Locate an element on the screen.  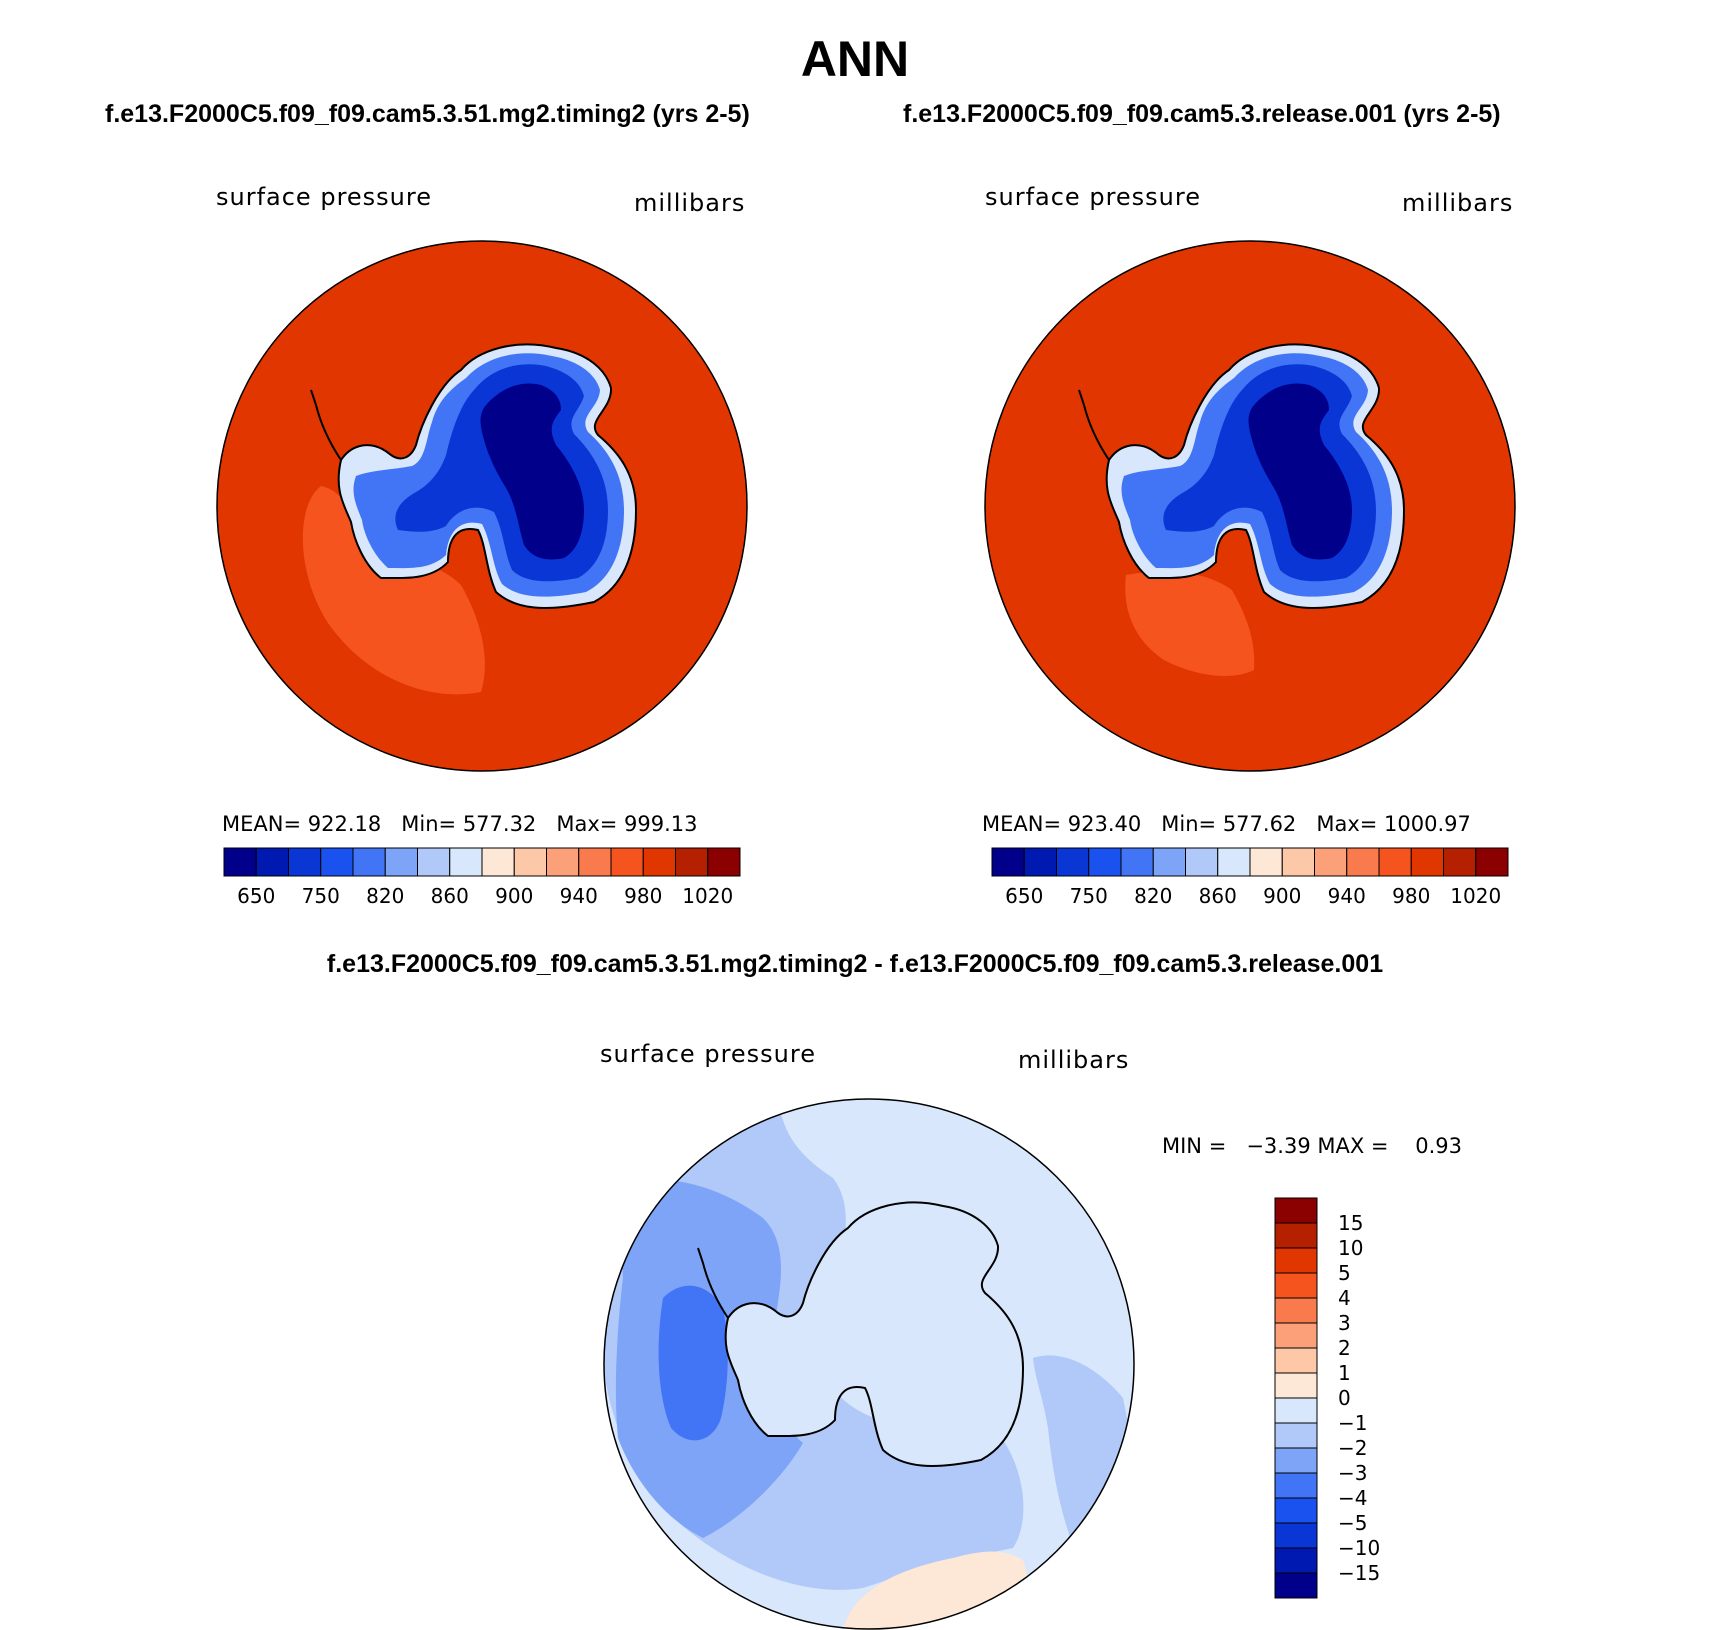
colorbar-tick-label: −5 is located at coordinates (1352, 1523).